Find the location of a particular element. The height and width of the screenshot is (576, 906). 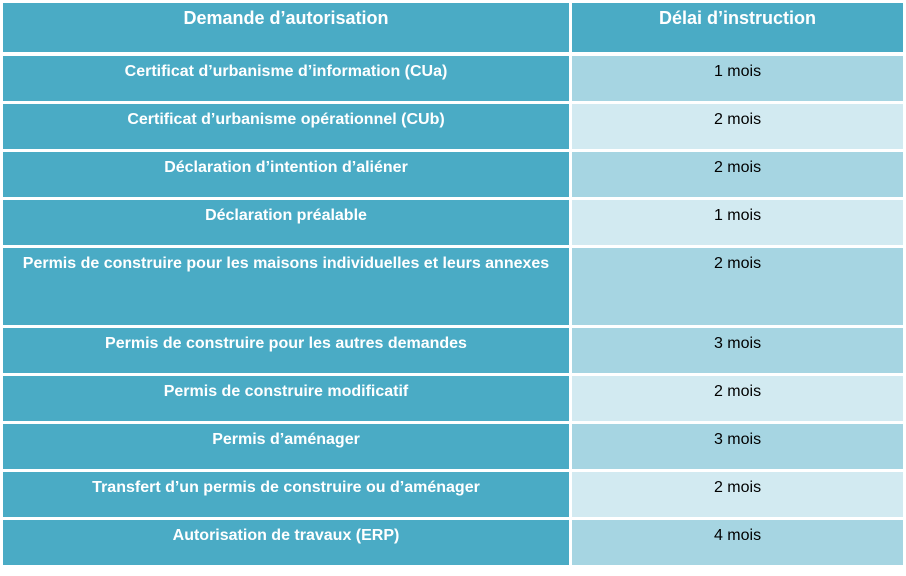

table-row: Déclaration préalable 1 mois is located at coordinates (453, 224).